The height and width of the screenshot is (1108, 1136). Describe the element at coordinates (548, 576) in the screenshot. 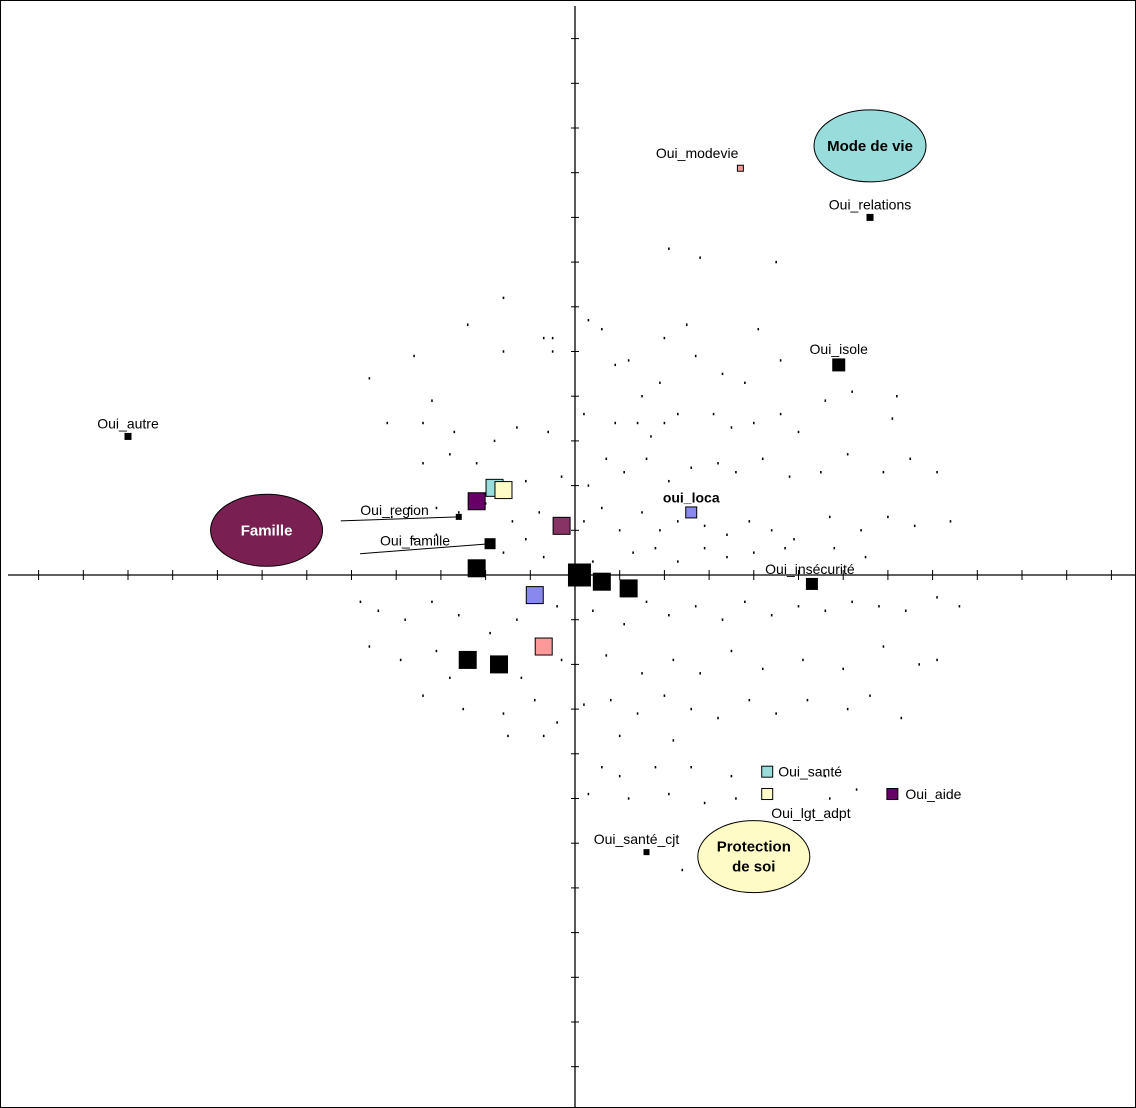

I see `modalities-layer` at that location.